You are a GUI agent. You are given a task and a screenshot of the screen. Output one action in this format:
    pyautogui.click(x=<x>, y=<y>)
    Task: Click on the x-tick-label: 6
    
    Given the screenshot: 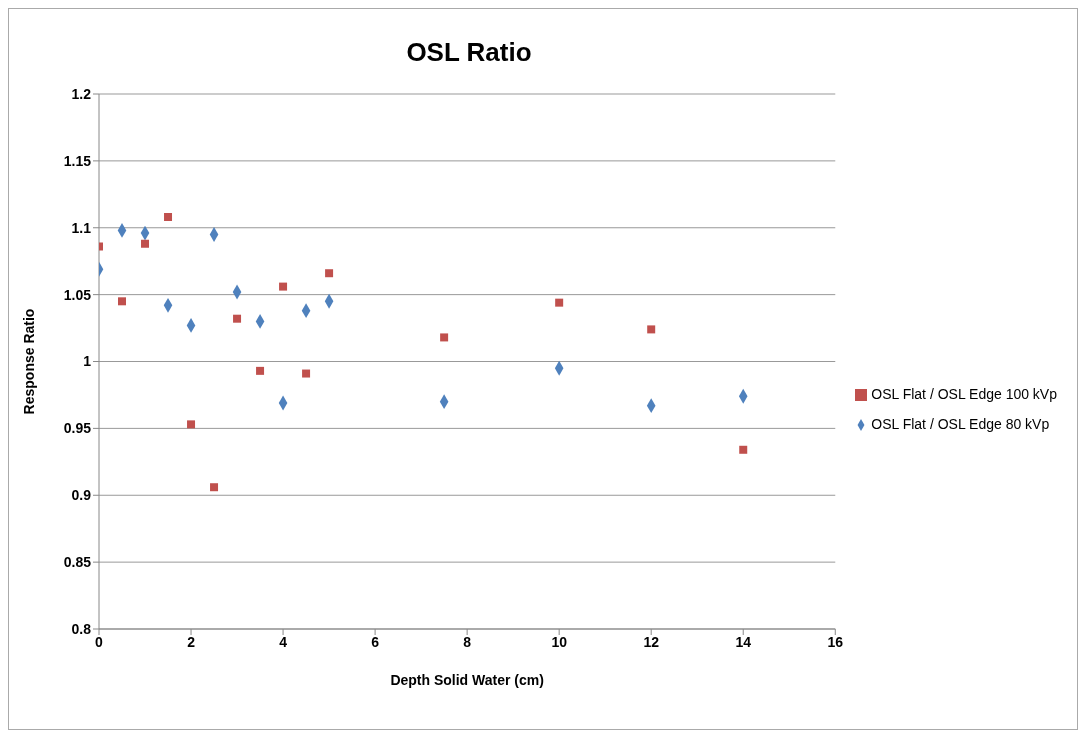 What is the action you would take?
    pyautogui.click(x=375, y=641)
    